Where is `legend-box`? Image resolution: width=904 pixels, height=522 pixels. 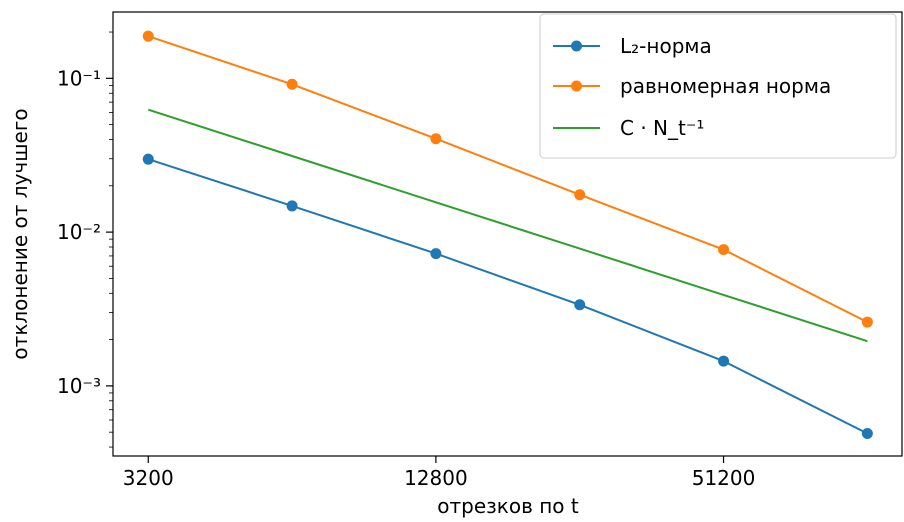
legend-box is located at coordinates (718, 86).